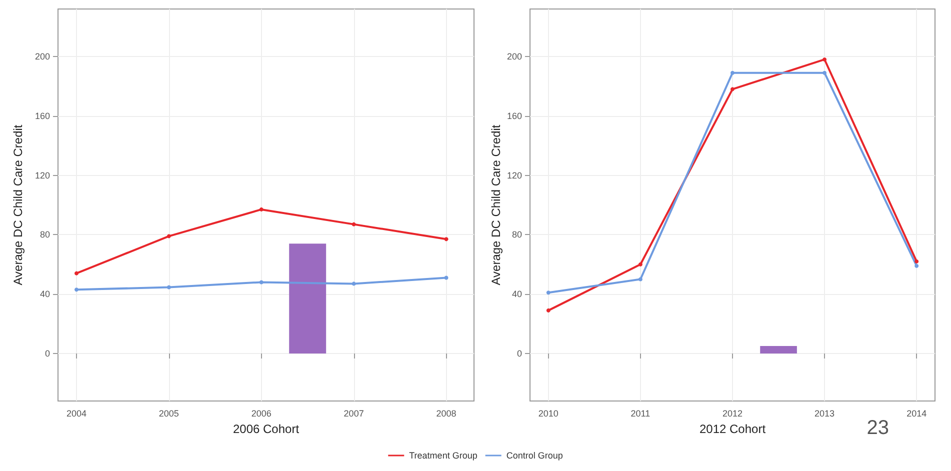  Describe the element at coordinates (76, 413) in the screenshot. I see `x-tick-label: 2004` at that location.